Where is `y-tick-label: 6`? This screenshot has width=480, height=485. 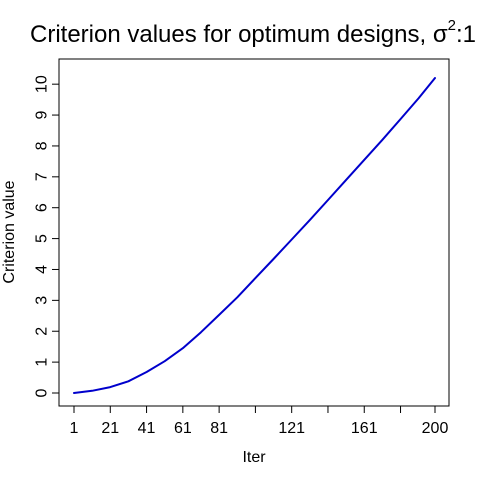
y-tick-label: 6 is located at coordinates (42, 207).